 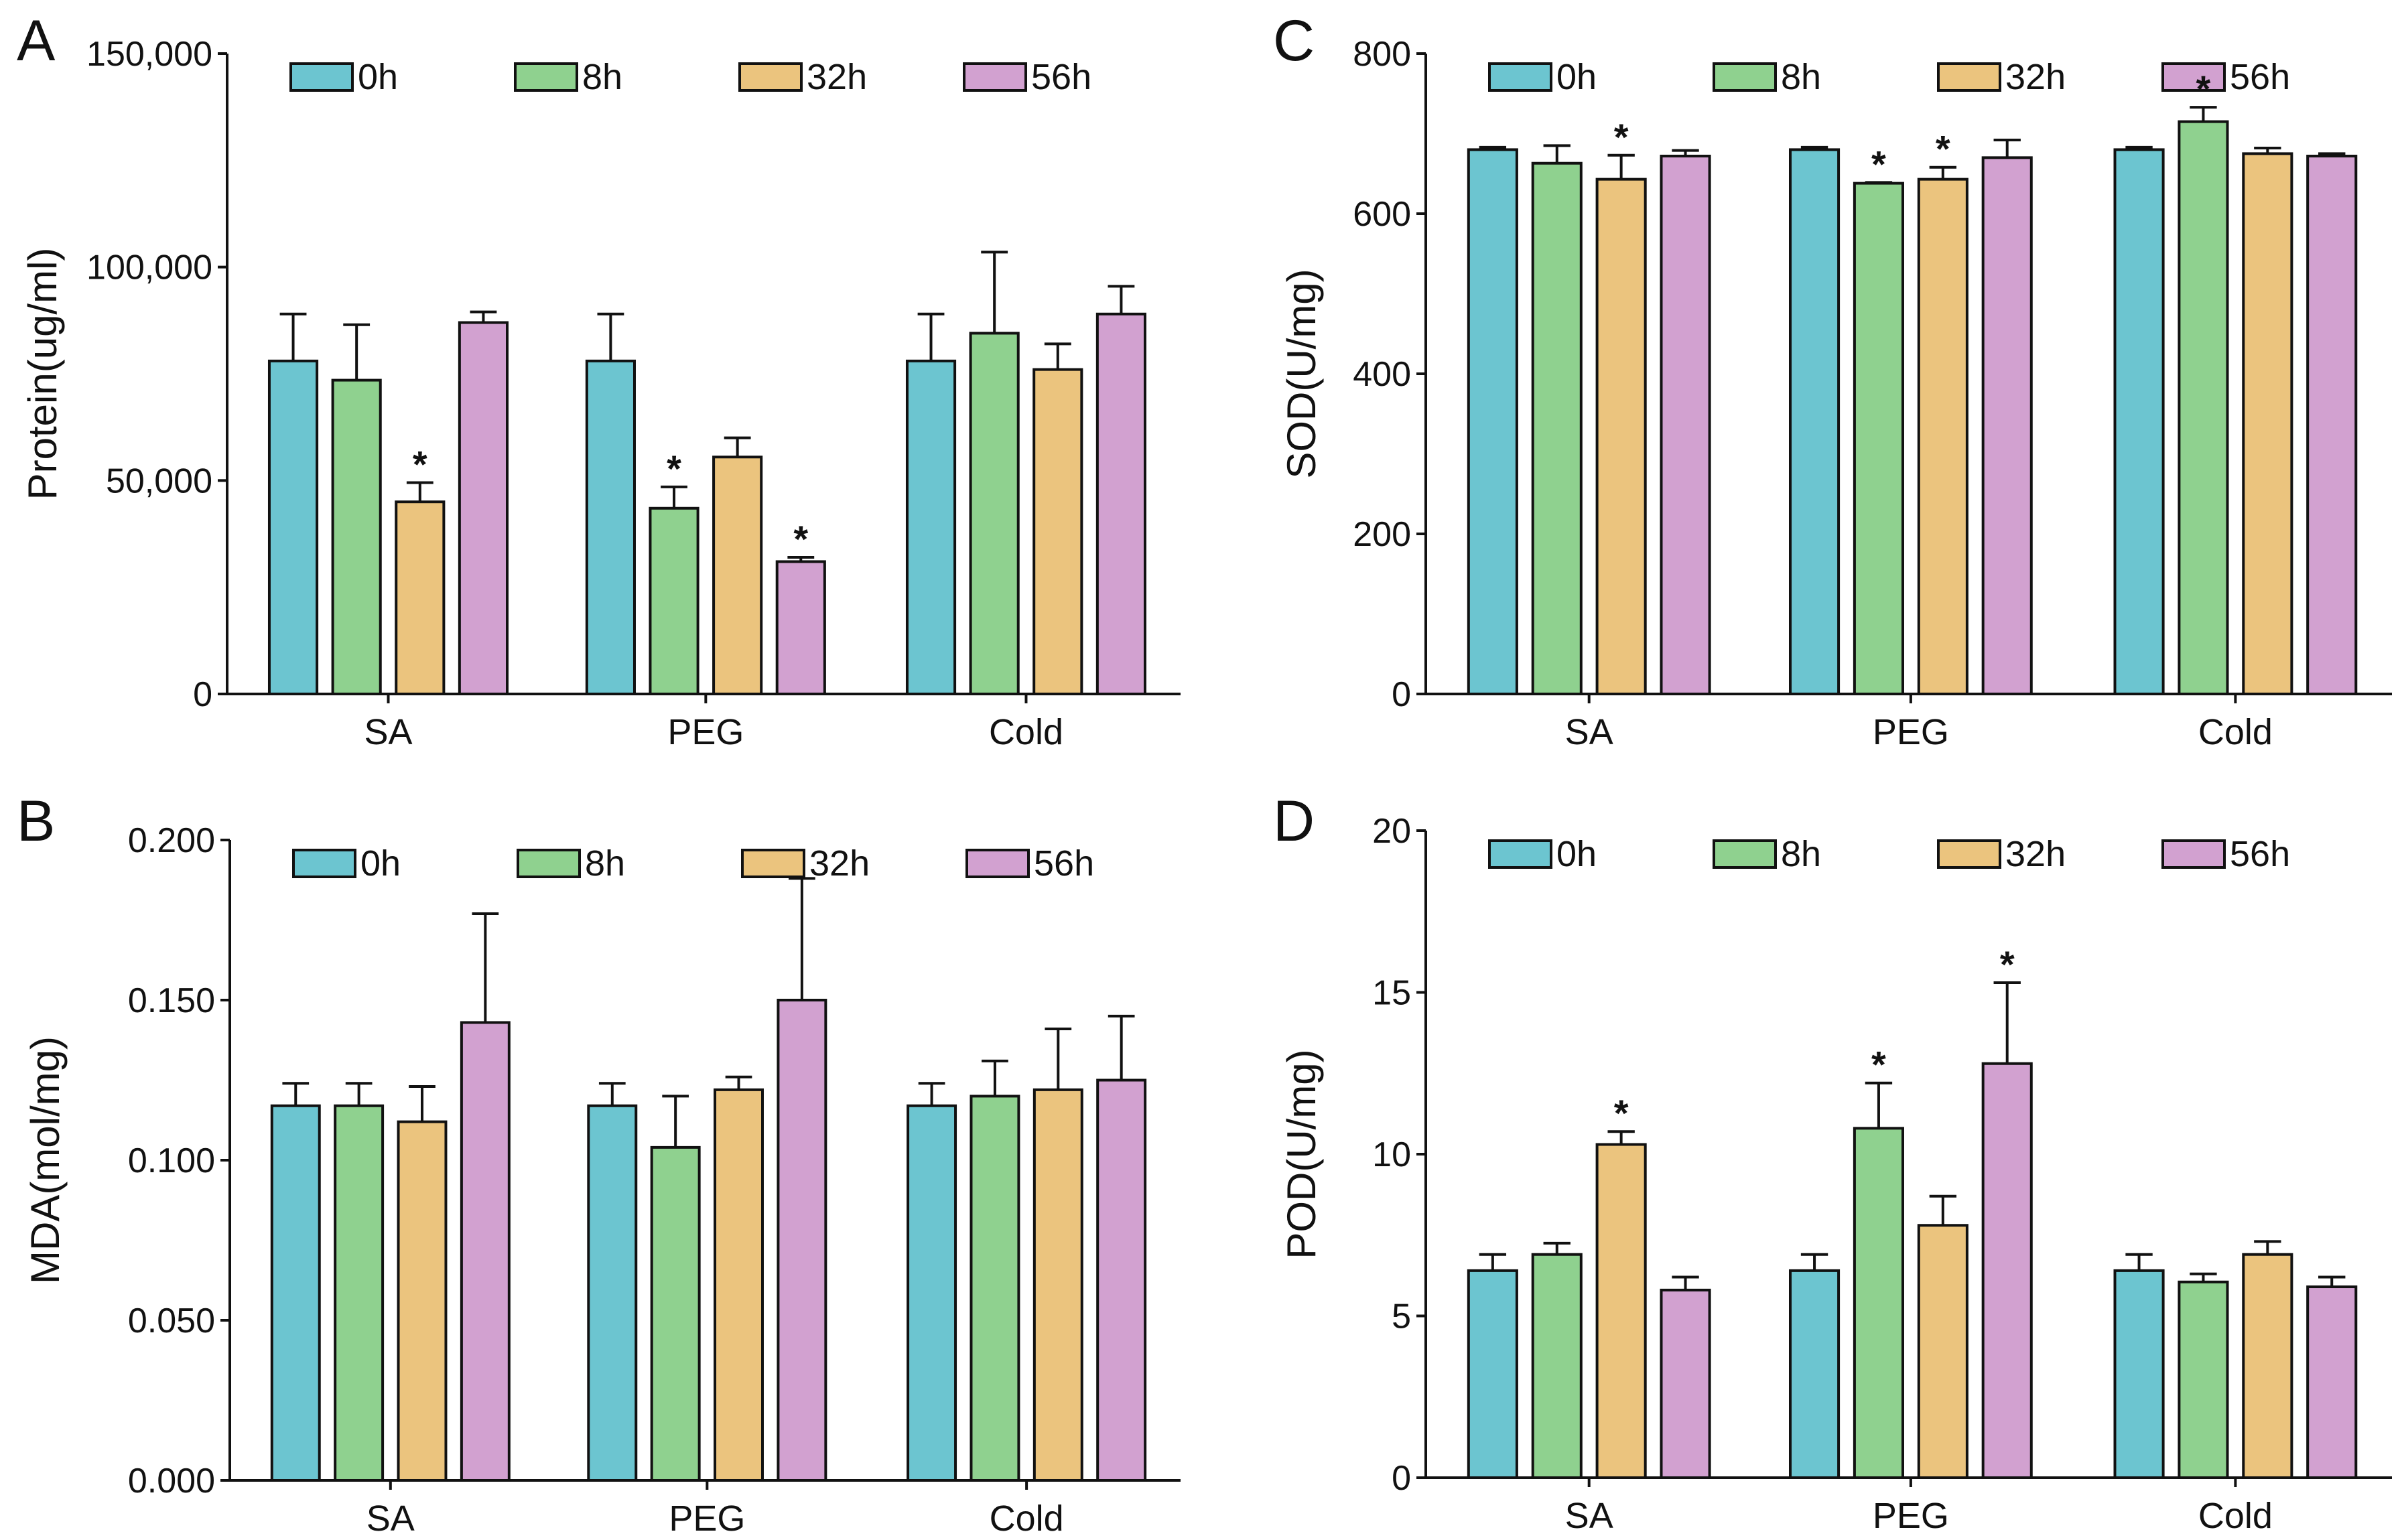 I want to click on y-tick-label: 0.050, so click(x=171, y=1321).